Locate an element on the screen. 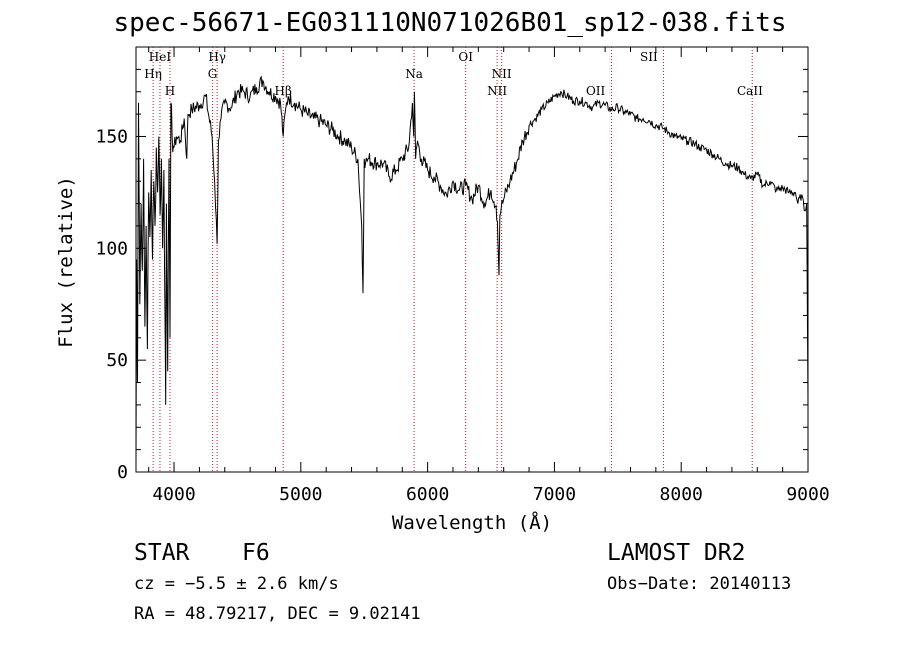 This screenshot has width=900, height=649. x-tick-label: 5000 is located at coordinates (300, 494).